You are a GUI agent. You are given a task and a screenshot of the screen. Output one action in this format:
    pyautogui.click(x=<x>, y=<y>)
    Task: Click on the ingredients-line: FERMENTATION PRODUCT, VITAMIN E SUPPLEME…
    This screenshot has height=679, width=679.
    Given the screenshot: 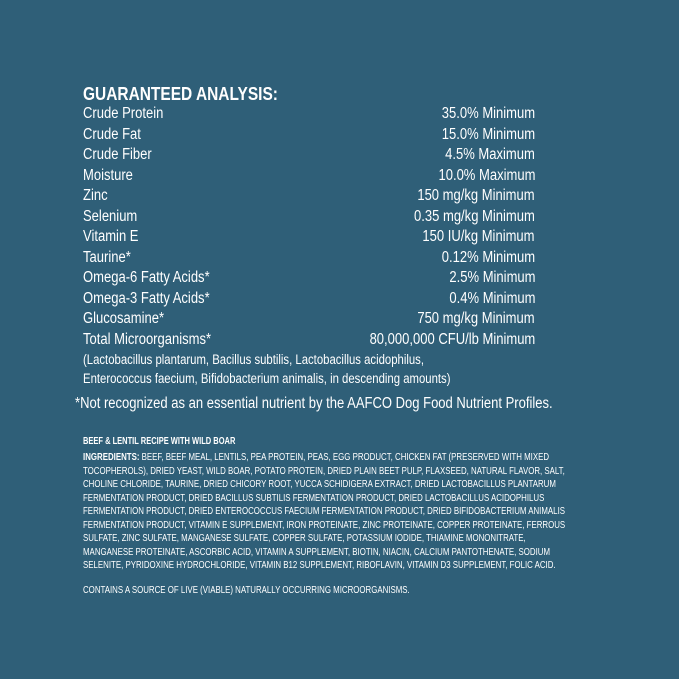 What is the action you would take?
    pyautogui.click(x=324, y=526)
    